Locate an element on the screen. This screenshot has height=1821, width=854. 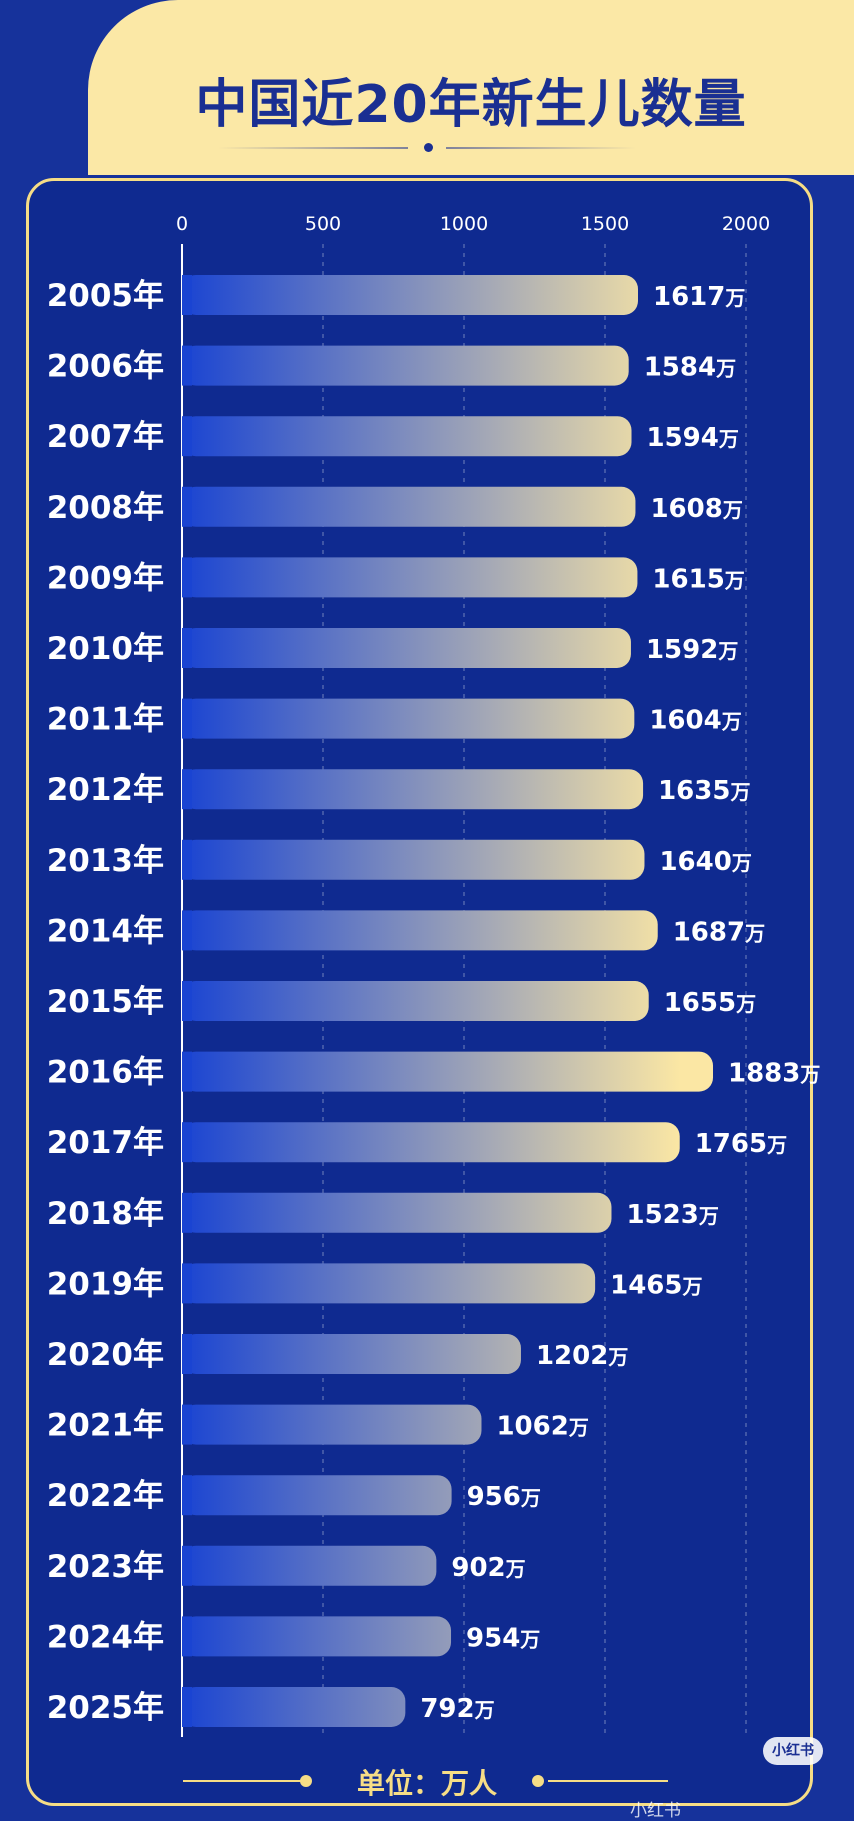
footer-line-right is located at coordinates (608, 1781).